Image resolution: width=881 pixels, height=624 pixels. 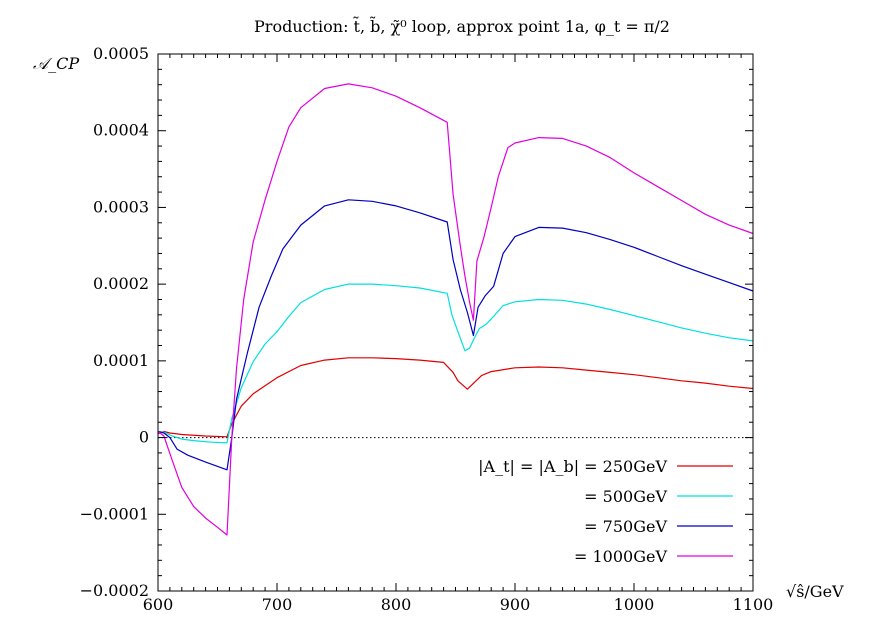 I want to click on x-axis-label: √ŝ/GeV, so click(x=815, y=591).